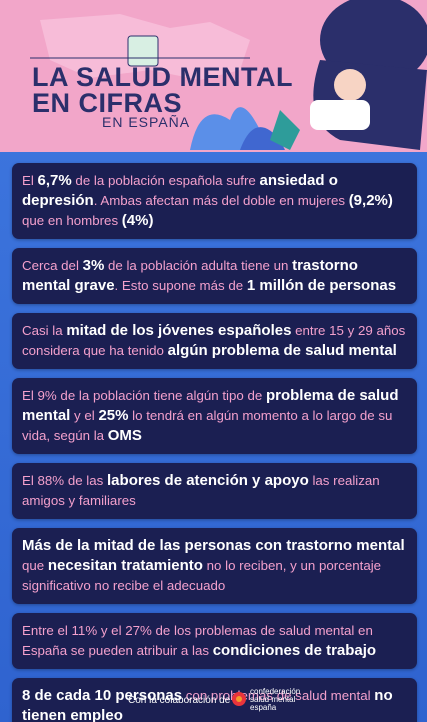 The image size is (427, 722). I want to click on highlight-text: 8 de cada 10 personas, so click(102, 695).